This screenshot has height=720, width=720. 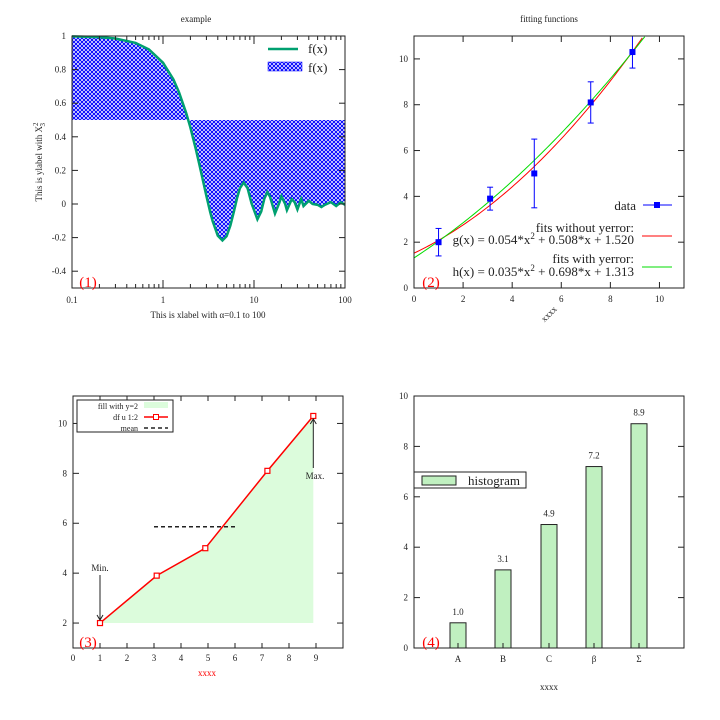 What do you see at coordinates (318, 67) in the screenshot?
I see `legend-label-fill: f(x)` at bounding box center [318, 67].